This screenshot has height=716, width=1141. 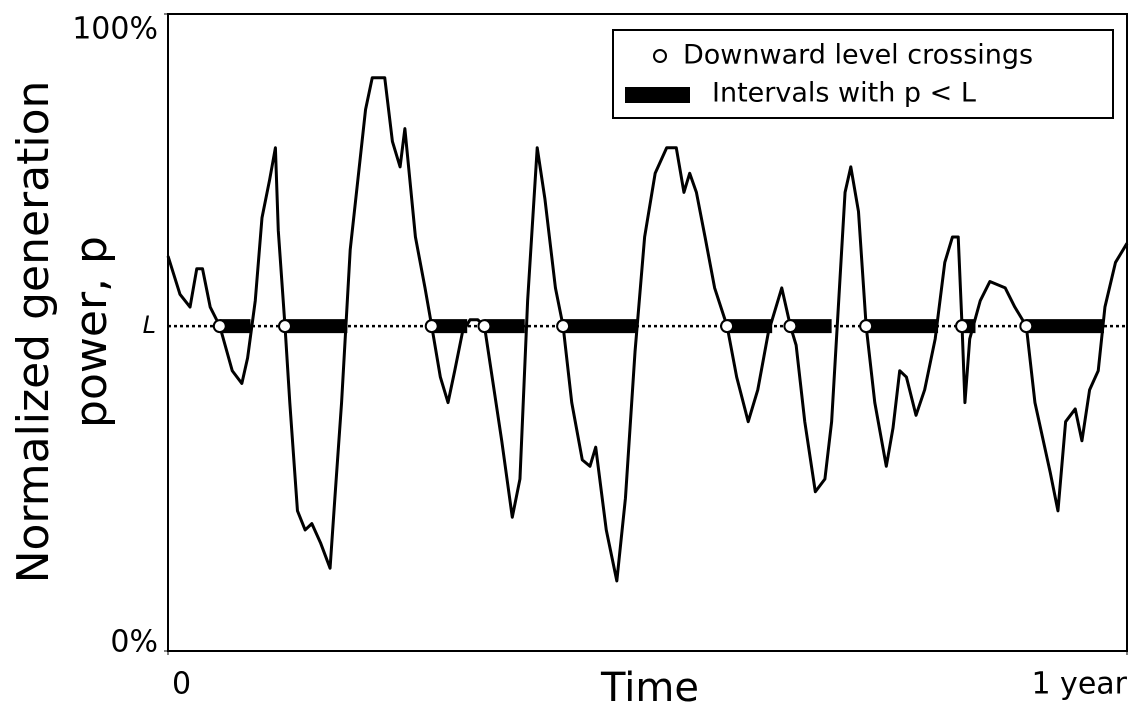 I want to click on y-tick-label: 0%, so click(x=134, y=642).